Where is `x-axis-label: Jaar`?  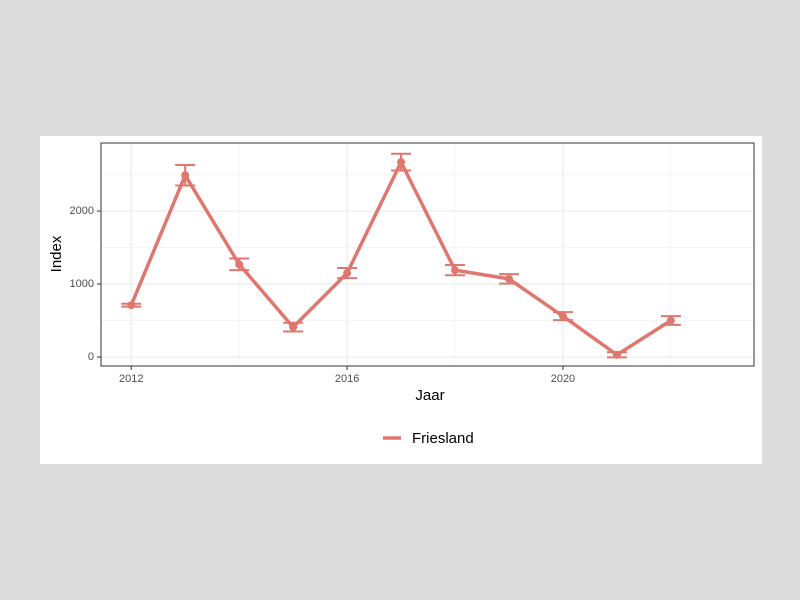
x-axis-label: Jaar is located at coordinates (429, 395).